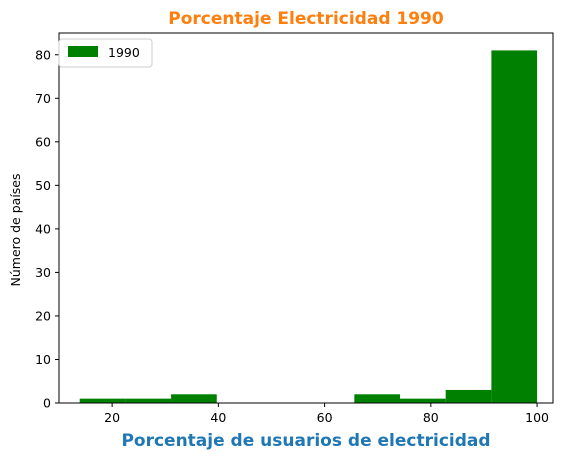 The height and width of the screenshot is (461, 563). Describe the element at coordinates (306, 19) in the screenshot. I see `chart-title: Porcentaje Electricidad 1990` at that location.